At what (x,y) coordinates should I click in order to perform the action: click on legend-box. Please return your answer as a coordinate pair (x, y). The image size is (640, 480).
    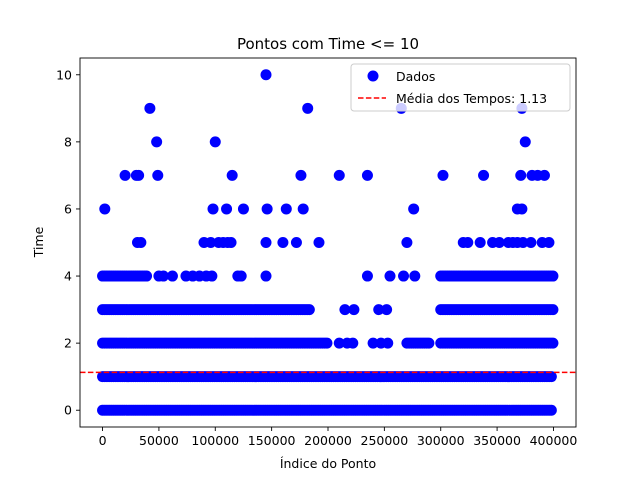
    Looking at the image, I should click on (460, 87).